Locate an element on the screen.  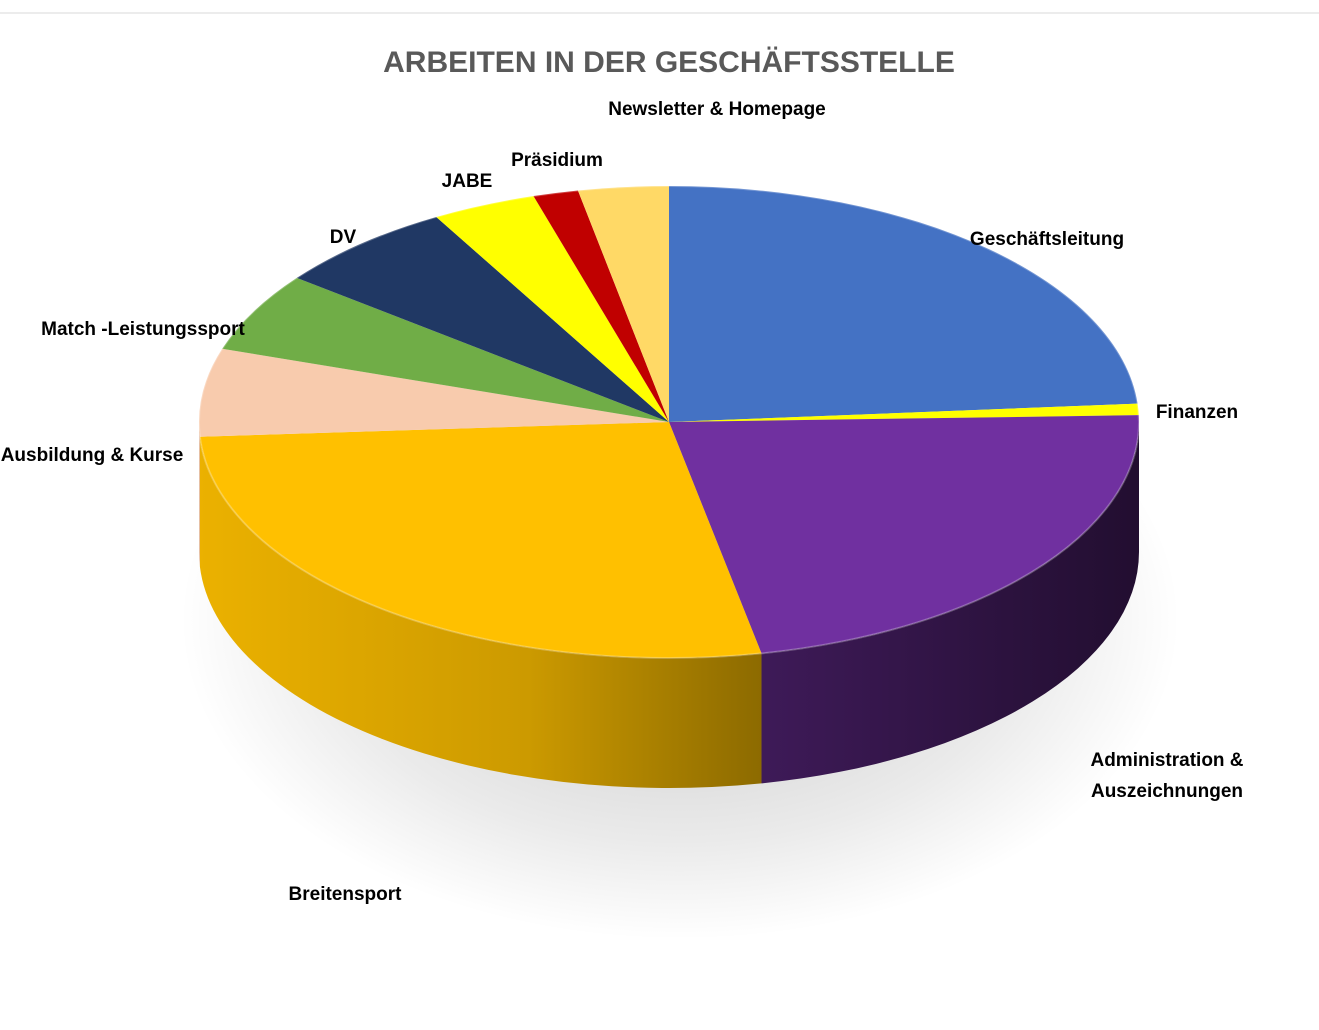
slice-label-ausbildung-kurse: Ausbildung & Kurse is located at coordinates (92, 455).